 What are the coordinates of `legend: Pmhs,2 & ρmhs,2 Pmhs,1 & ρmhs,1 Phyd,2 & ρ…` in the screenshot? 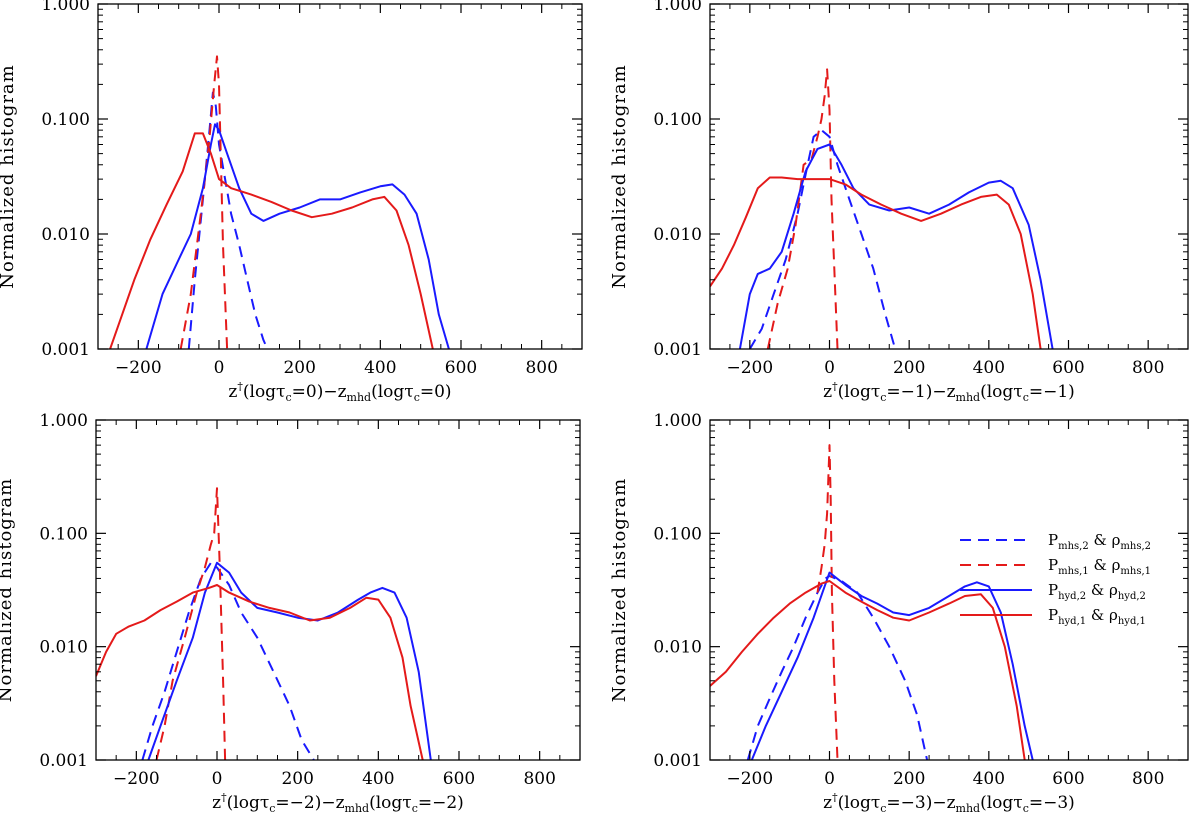 It's located at (1055, 579).